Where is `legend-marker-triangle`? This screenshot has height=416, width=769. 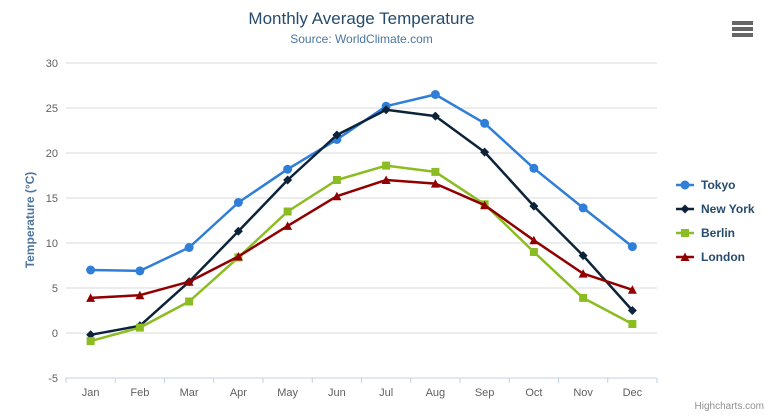 legend-marker-triangle is located at coordinates (685, 256).